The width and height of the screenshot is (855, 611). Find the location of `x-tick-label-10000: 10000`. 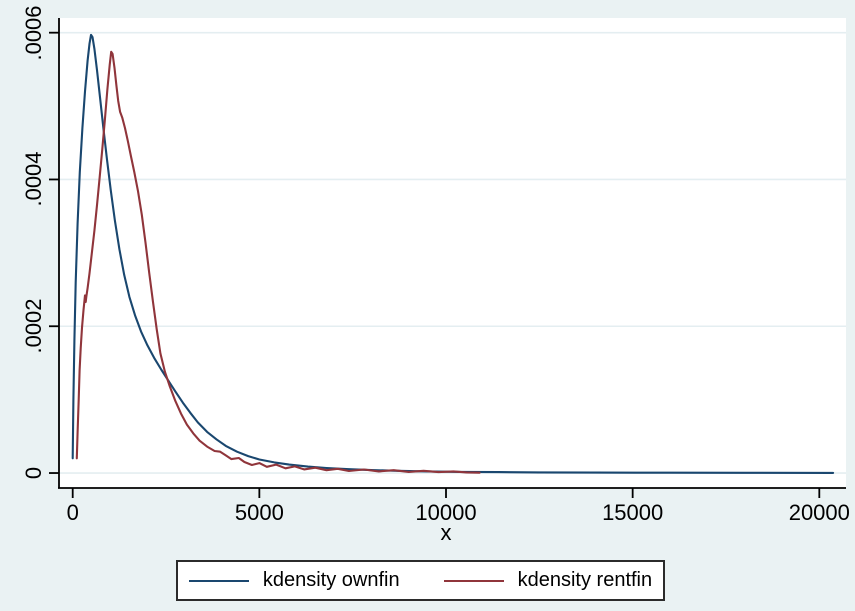

x-tick-label-10000: 10000 is located at coordinates (446, 512).